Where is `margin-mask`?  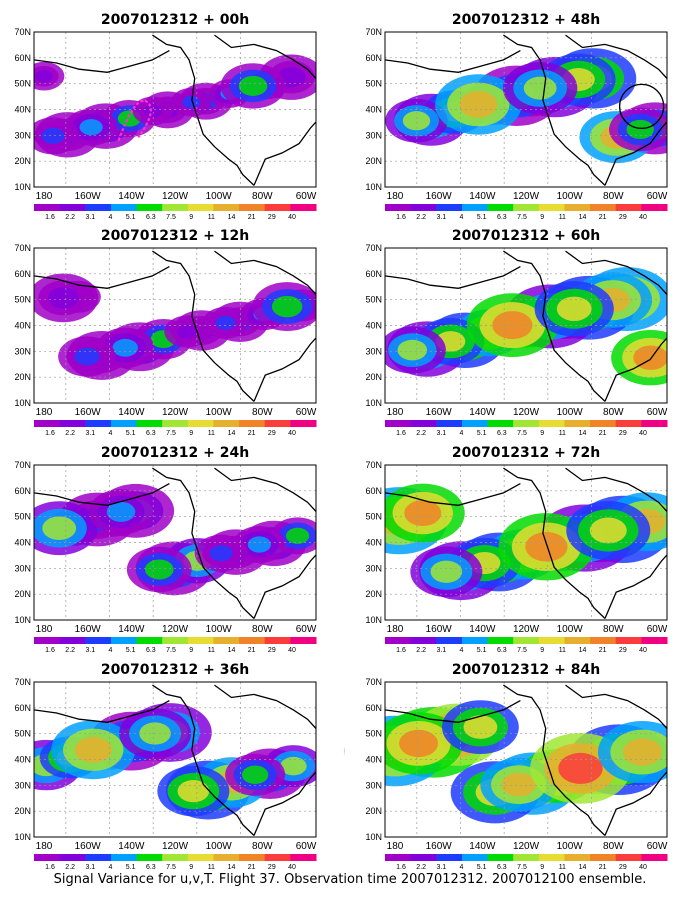
margin-mask is located at coordinates (683, 759).